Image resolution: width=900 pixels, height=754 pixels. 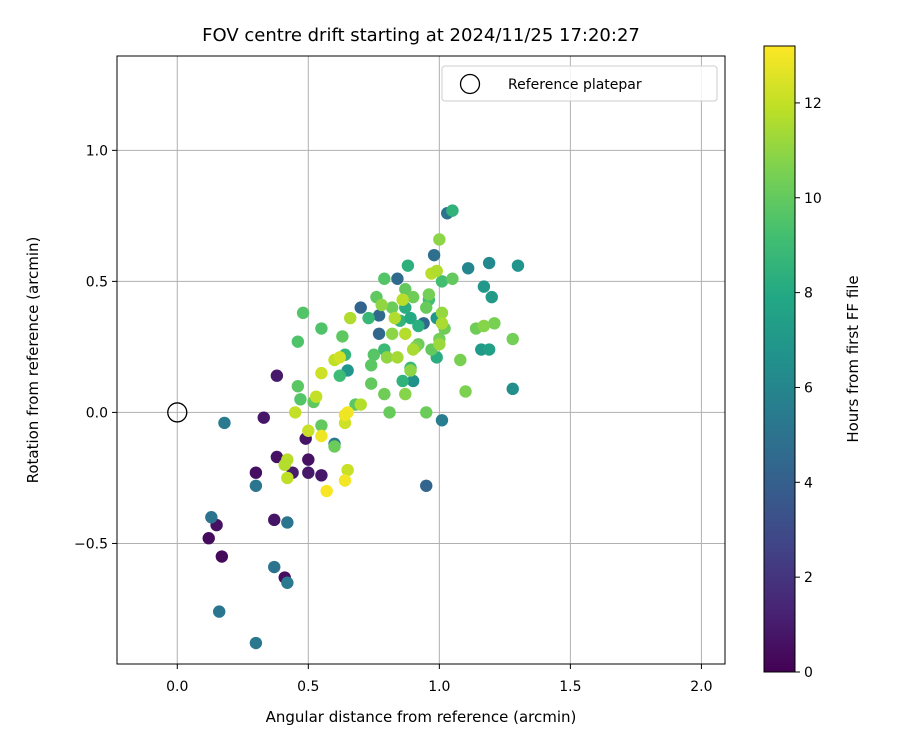 I want to click on colorbar-label: Hours from first FF file, so click(x=853, y=358).